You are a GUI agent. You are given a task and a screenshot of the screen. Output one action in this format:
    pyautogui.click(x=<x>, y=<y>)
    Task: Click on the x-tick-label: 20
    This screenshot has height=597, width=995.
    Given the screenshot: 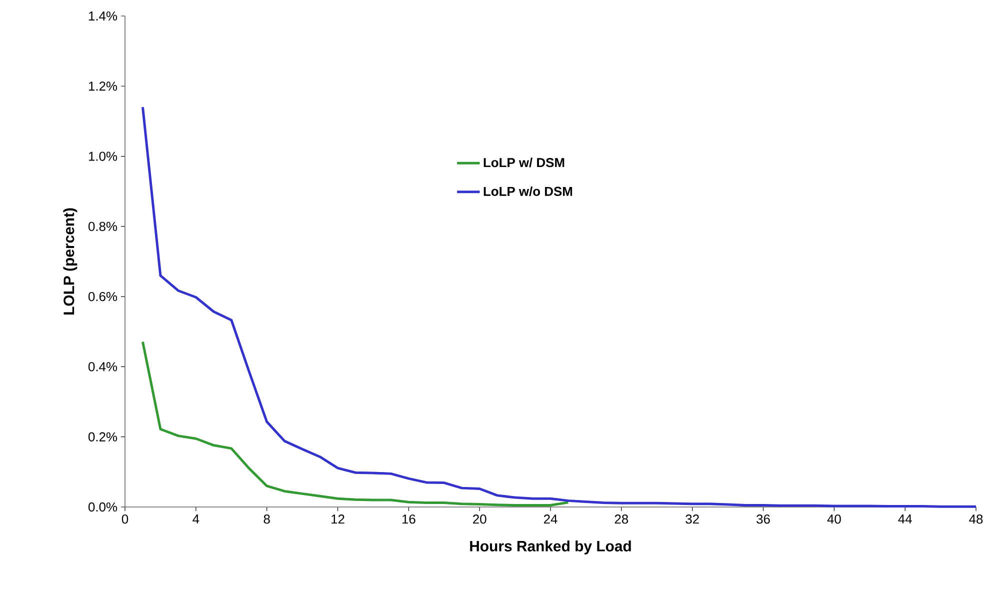 What is the action you would take?
    pyautogui.click(x=479, y=519)
    